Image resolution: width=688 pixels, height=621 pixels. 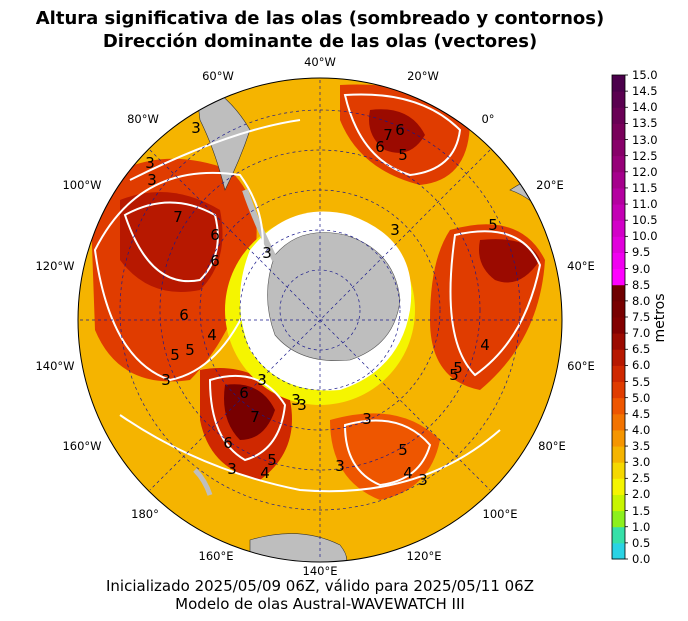 What do you see at coordinates (641, 317) in the screenshot?
I see `colorbar-tick-label: 7.5` at bounding box center [641, 317].